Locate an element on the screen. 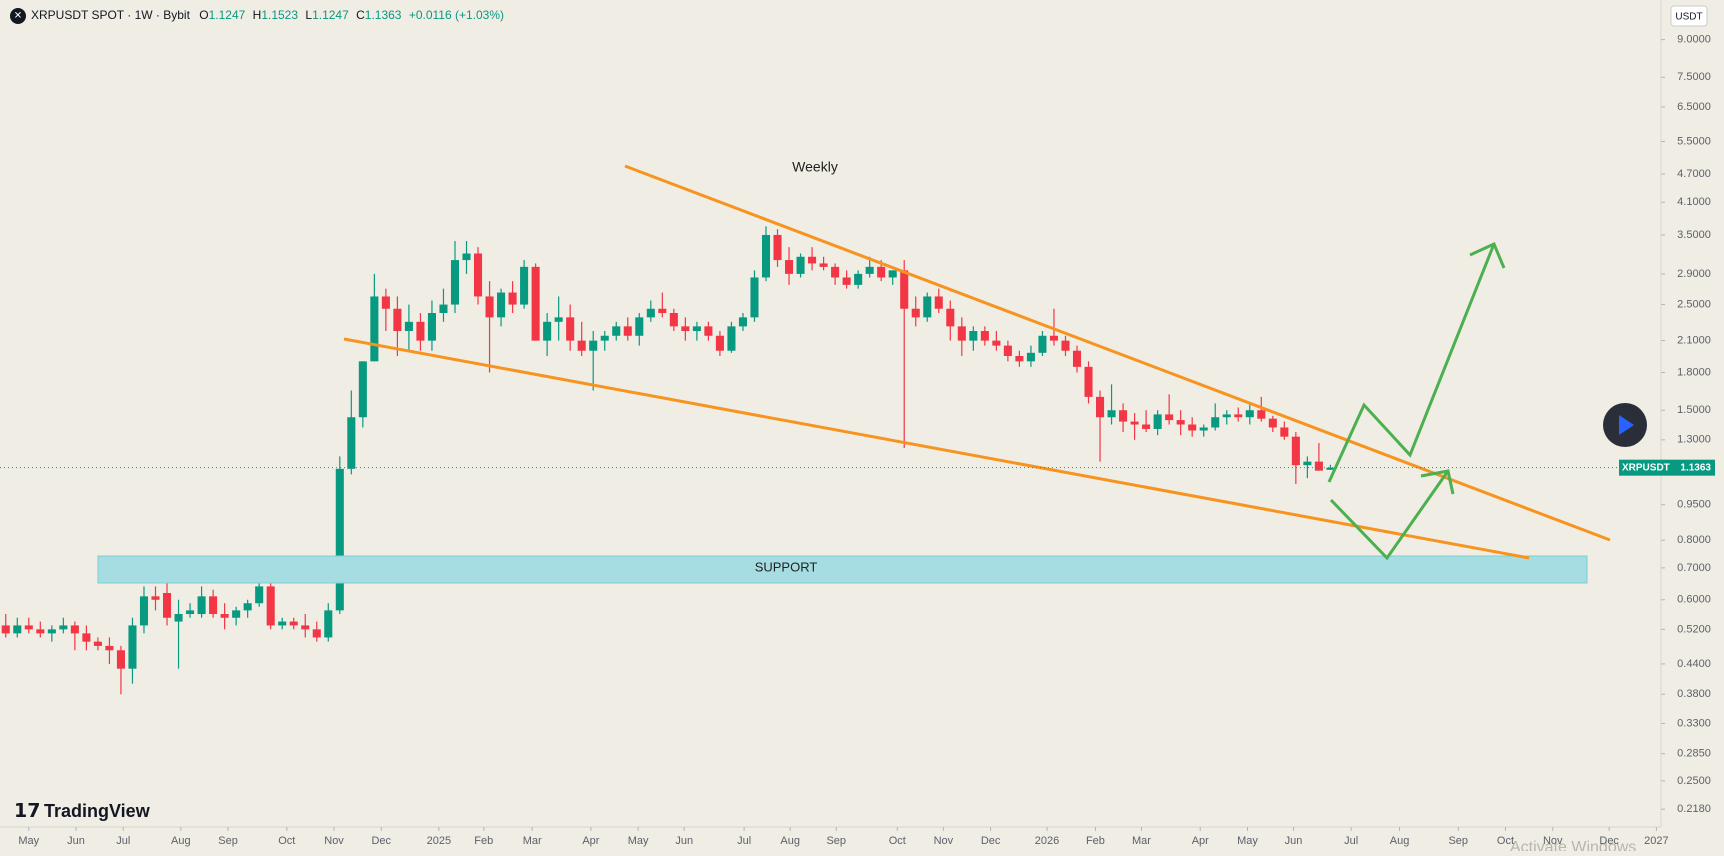 This screenshot has height=856, width=1724. support-label: SUPPORT is located at coordinates (786, 566).